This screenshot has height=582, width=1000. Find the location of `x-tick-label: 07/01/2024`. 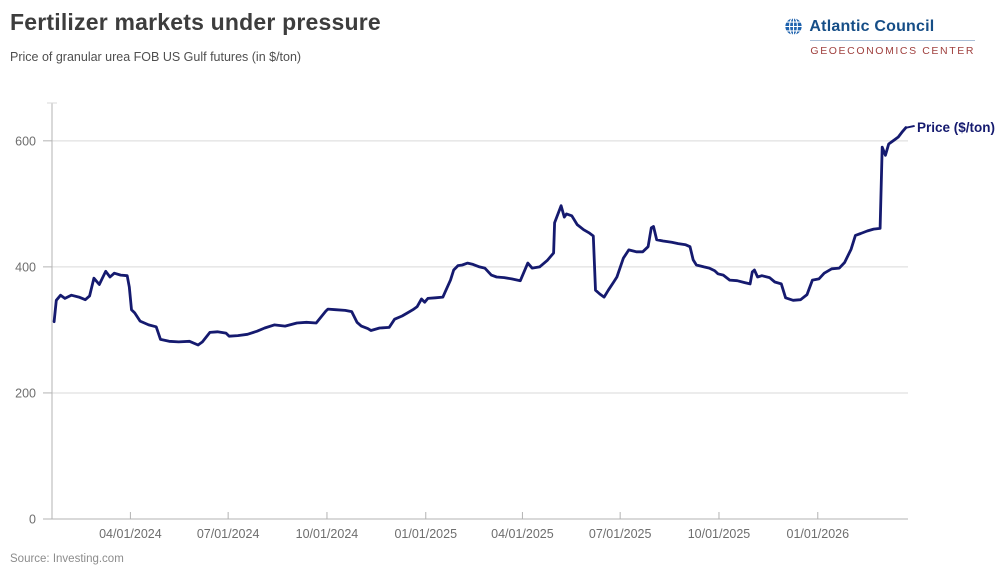

x-tick-label: 07/01/2024 is located at coordinates (228, 534).